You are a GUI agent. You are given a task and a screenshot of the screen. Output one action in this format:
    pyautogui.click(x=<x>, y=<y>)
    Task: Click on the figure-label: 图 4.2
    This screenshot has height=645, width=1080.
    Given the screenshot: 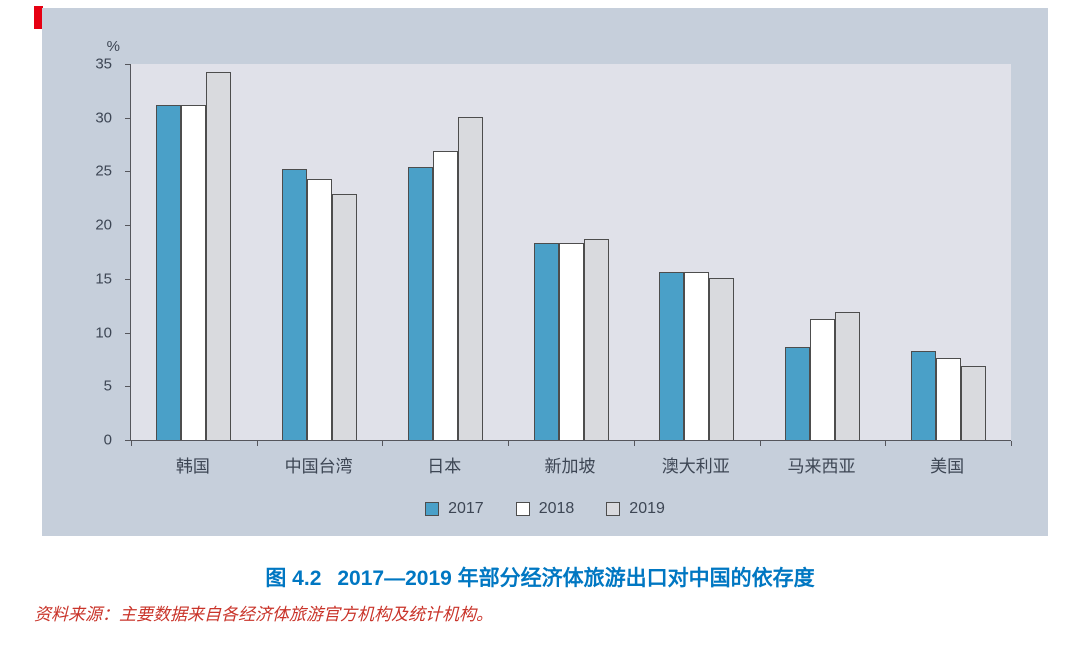 What is the action you would take?
    pyautogui.click(x=293, y=578)
    